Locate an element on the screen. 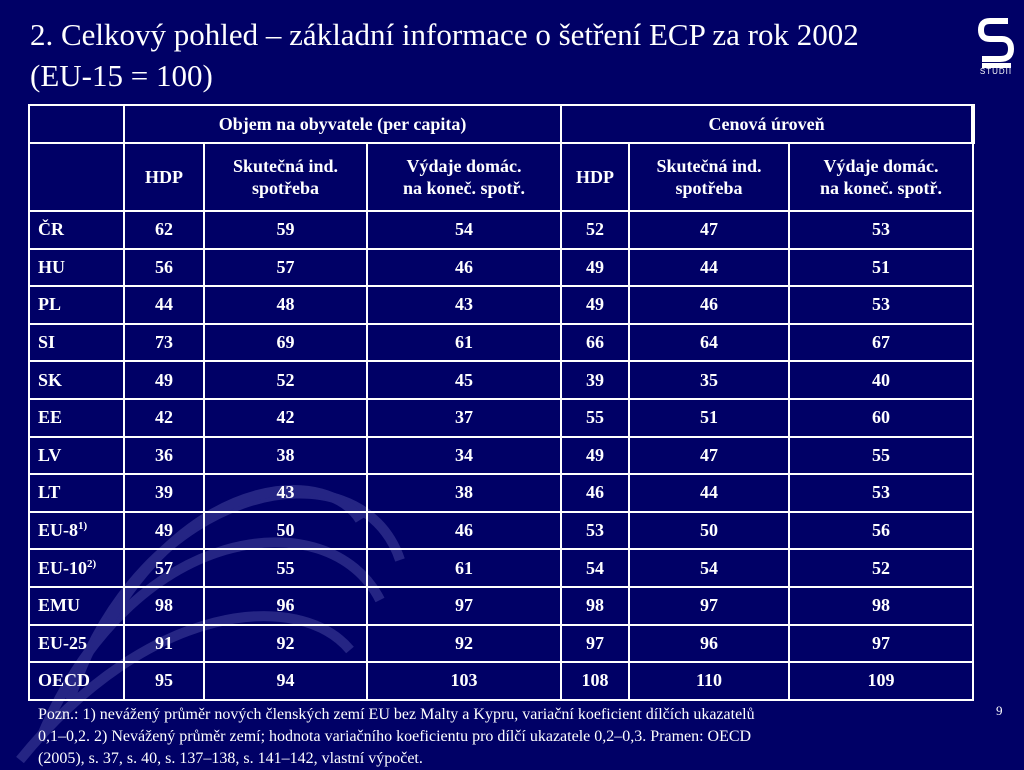 The width and height of the screenshot is (1024, 770). row-label-text: EU-8 is located at coordinates (58, 530).